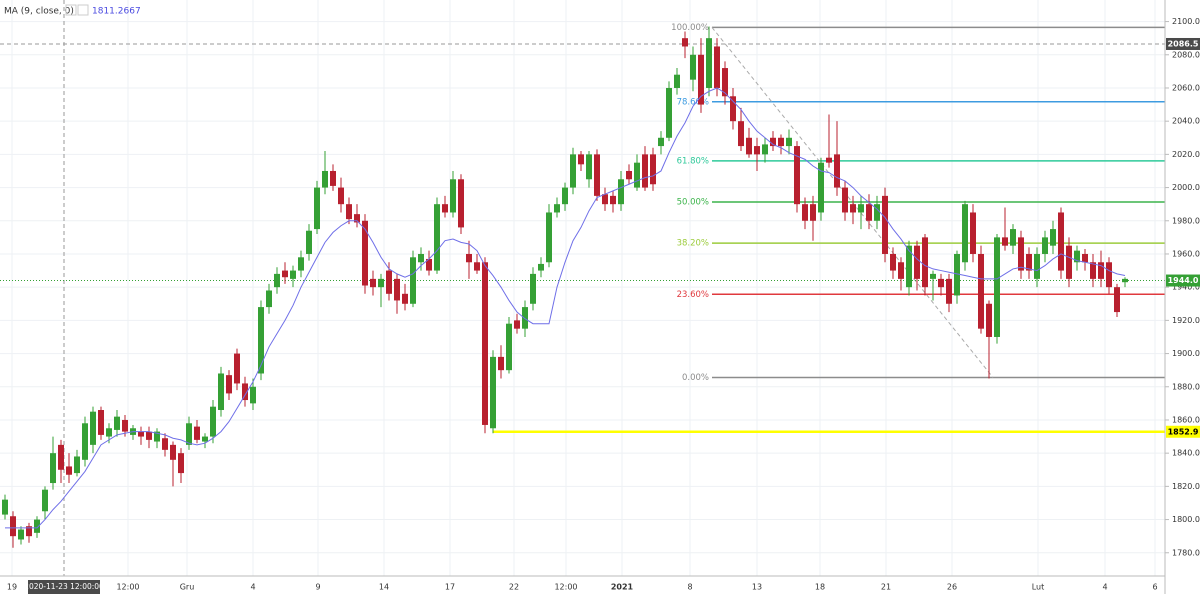 This screenshot has width=1200, height=594. Describe the element at coordinates (252, 587) in the screenshot. I see `x-tick-label: 4` at that location.